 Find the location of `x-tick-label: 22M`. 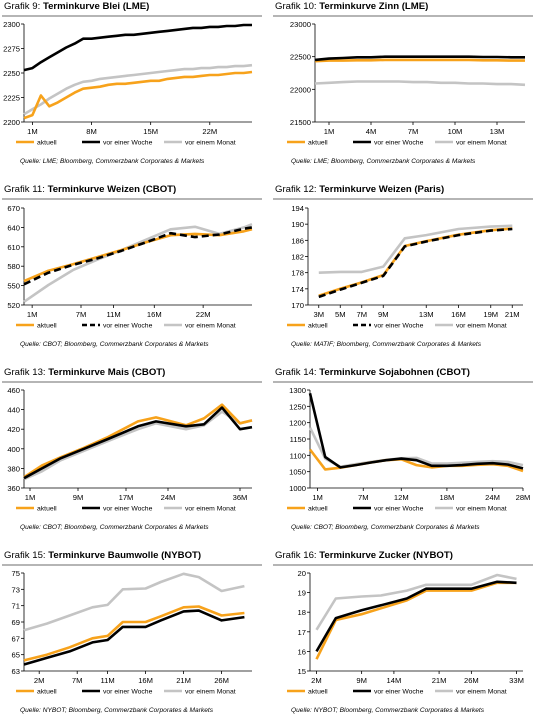

x-tick-label: 22M is located at coordinates (209, 131).